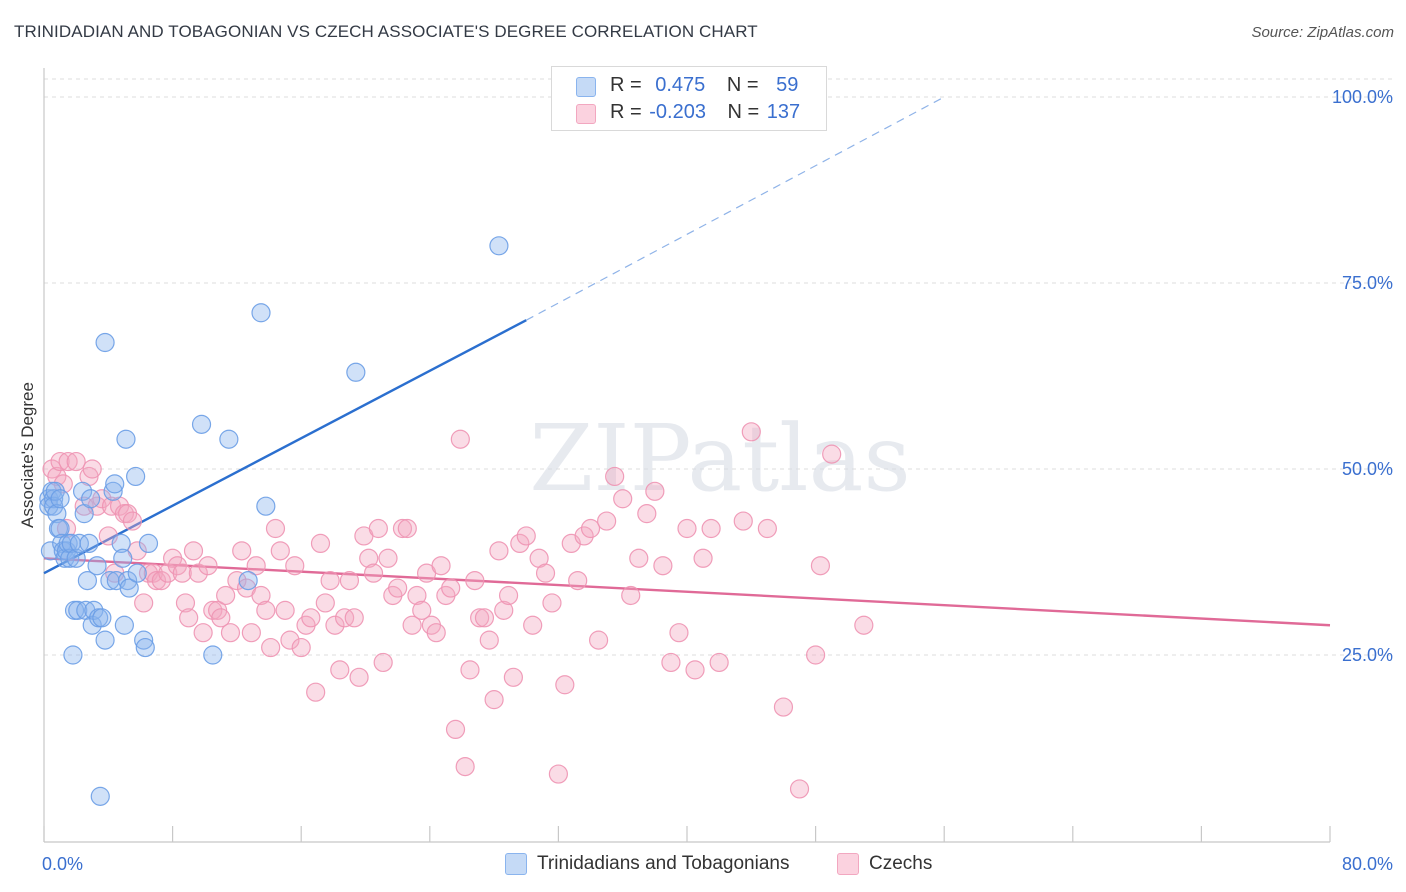 This screenshot has height=892, width=1406. I want to click on bottom-legend-label: Czechs, so click(901, 863).